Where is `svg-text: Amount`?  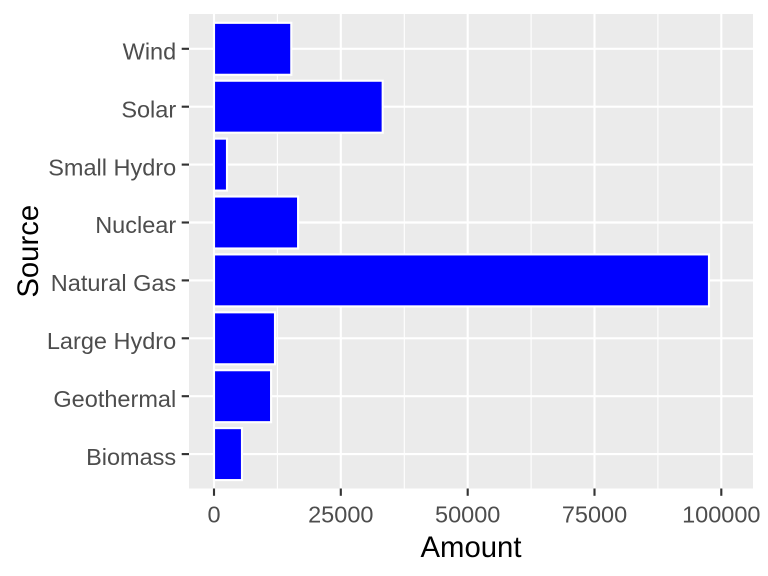 svg-text: Amount is located at coordinates (471, 547).